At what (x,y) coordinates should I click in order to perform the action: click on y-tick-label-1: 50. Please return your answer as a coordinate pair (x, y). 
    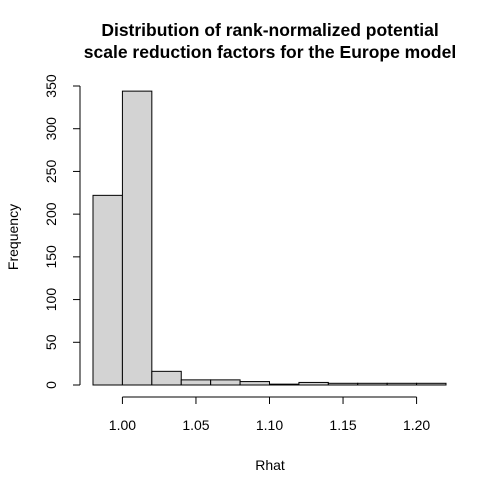
    Looking at the image, I should click on (51, 342).